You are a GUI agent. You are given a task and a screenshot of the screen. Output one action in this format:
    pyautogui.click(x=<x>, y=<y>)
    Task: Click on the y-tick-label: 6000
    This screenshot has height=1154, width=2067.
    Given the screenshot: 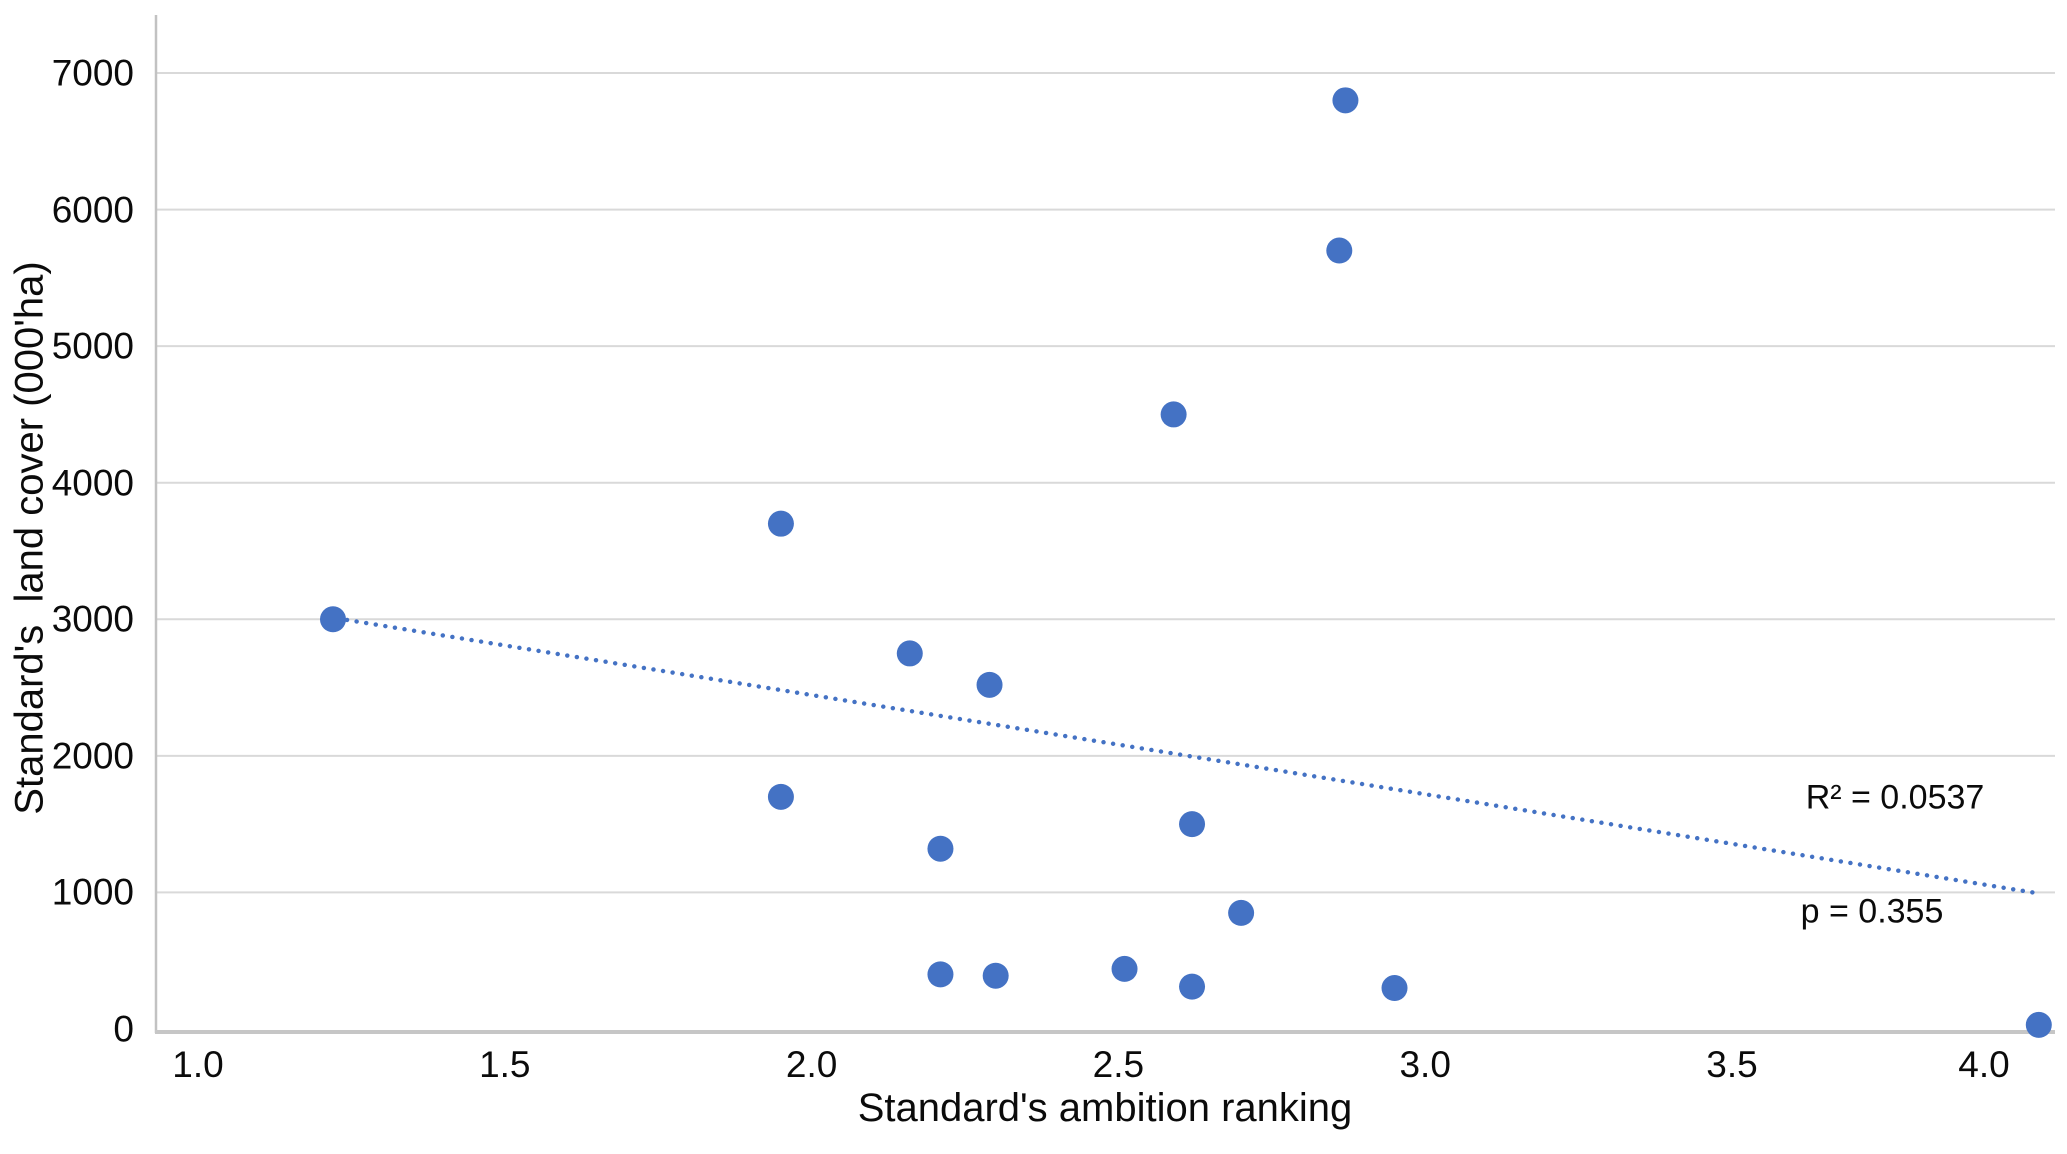 What is the action you would take?
    pyautogui.click(x=92, y=210)
    